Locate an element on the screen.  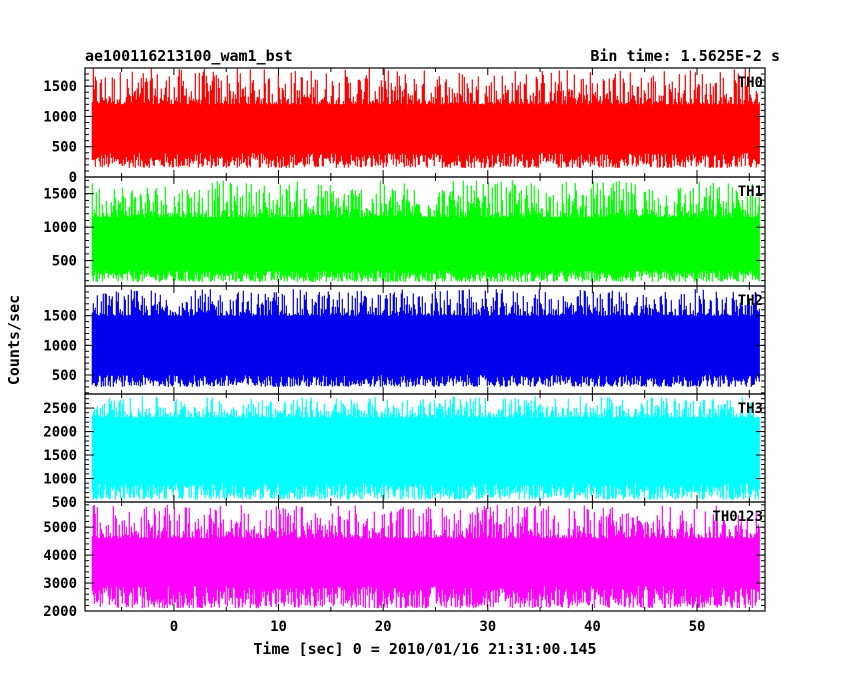
panel-th0: 0 500 1000 1500 TH0 is located at coordinates (404, 126).